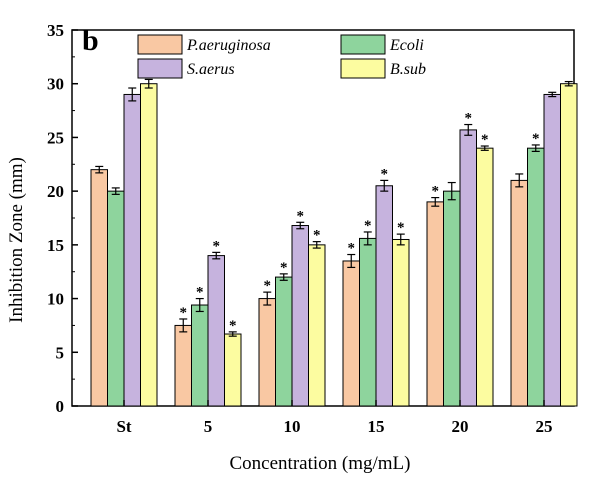 The height and width of the screenshot is (478, 589). I want to click on x-axis: St 5 10 15 20 25, so click(334, 418).